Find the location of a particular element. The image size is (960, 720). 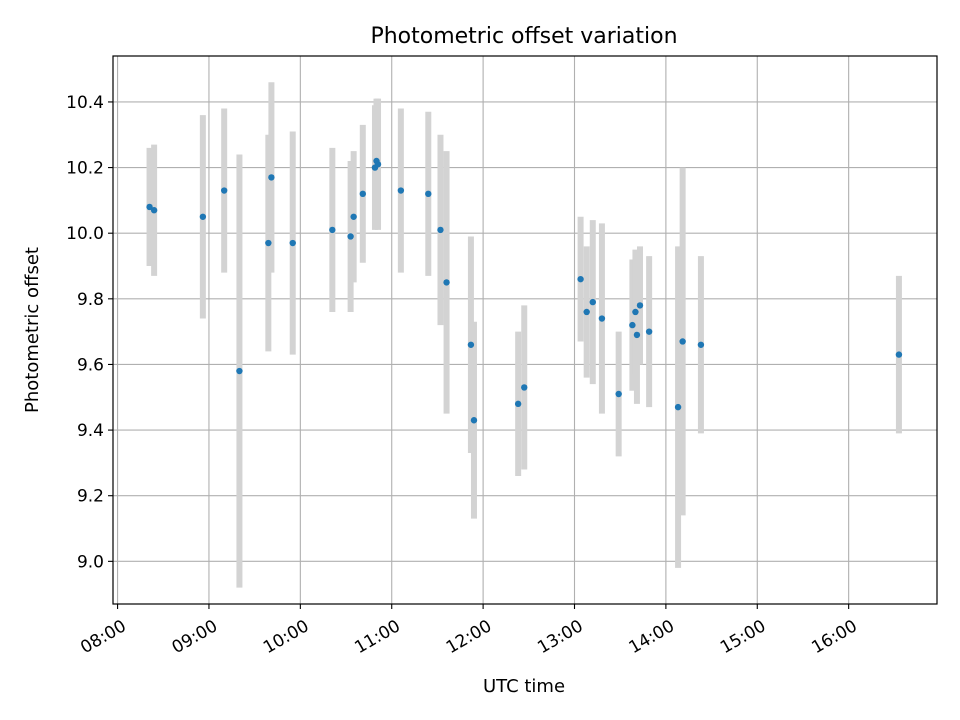

y-axis-ticks: 9.0 9.2 9.4 9.6 9.8 10.0 10.2 10.4 is located at coordinates (89, 332).